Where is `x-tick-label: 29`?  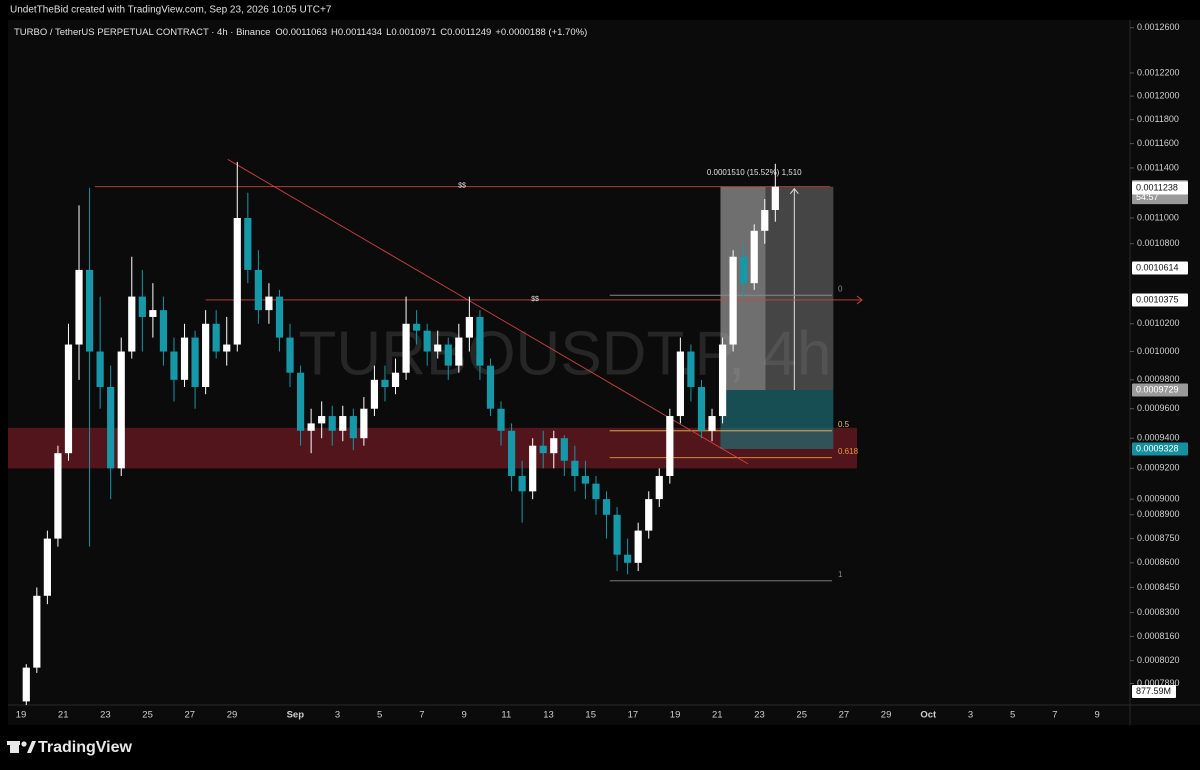 x-tick-label: 29 is located at coordinates (232, 715).